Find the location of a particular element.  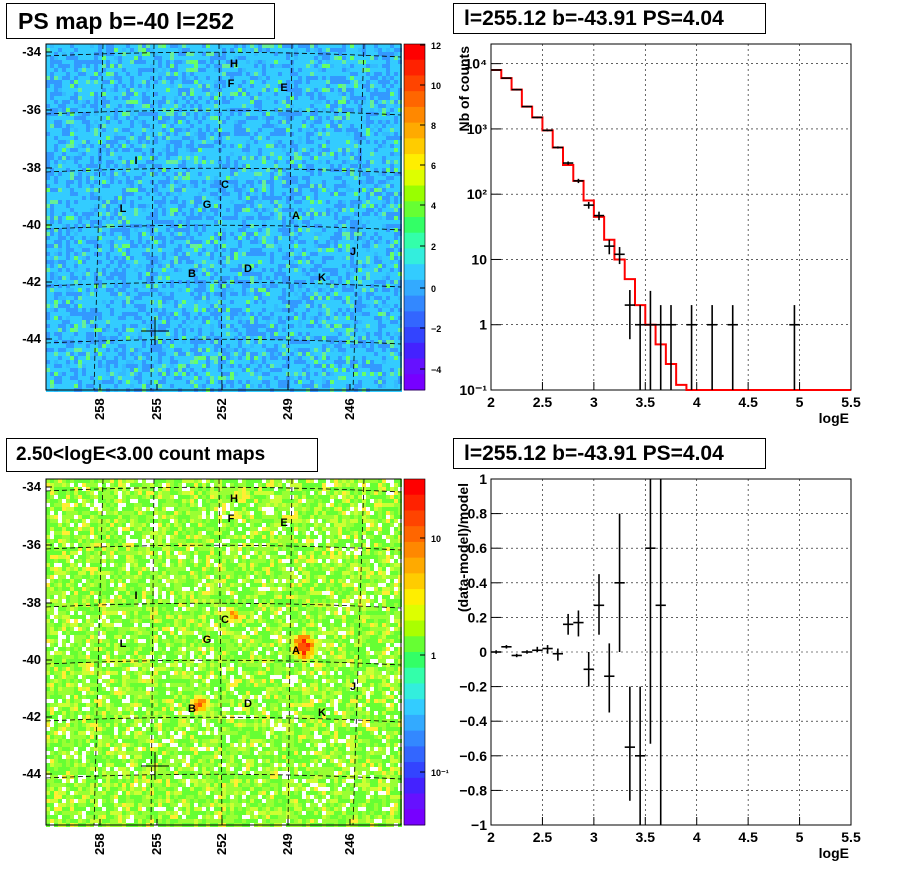

y-tick-label: -44 is located at coordinates (32, 773).